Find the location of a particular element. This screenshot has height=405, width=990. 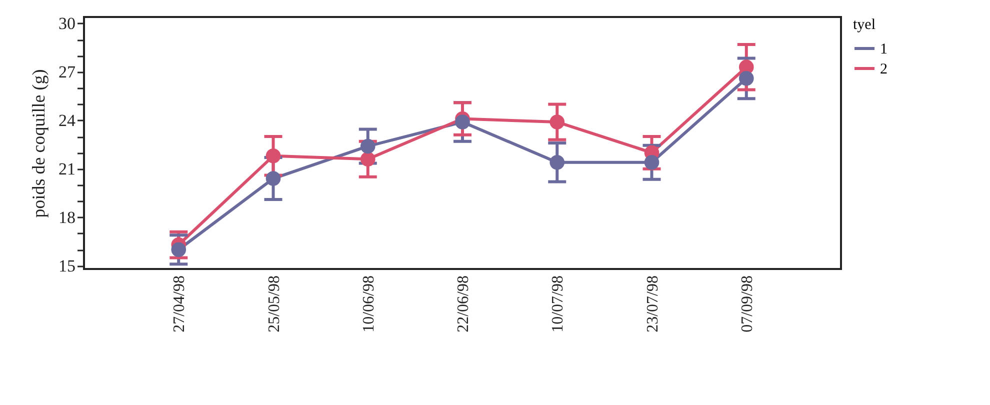

legend-label: 2 is located at coordinates (884, 70).